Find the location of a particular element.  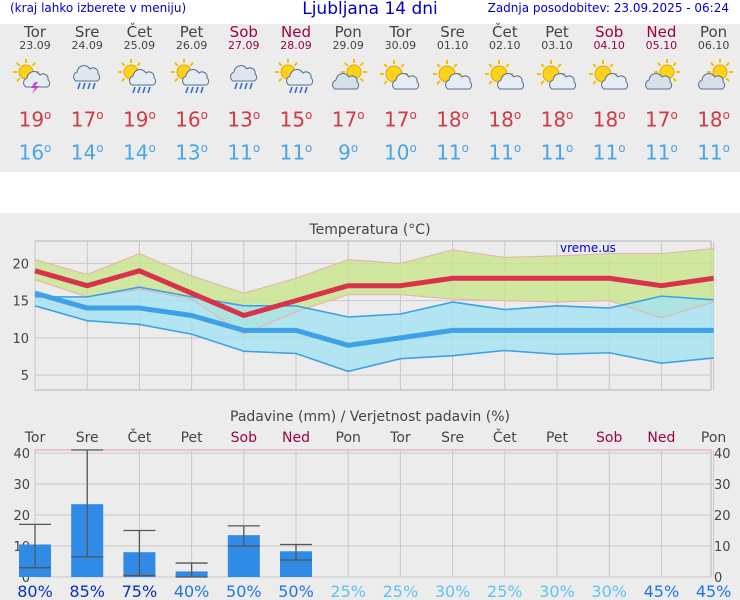

min-temp: 10o is located at coordinates (400, 152).